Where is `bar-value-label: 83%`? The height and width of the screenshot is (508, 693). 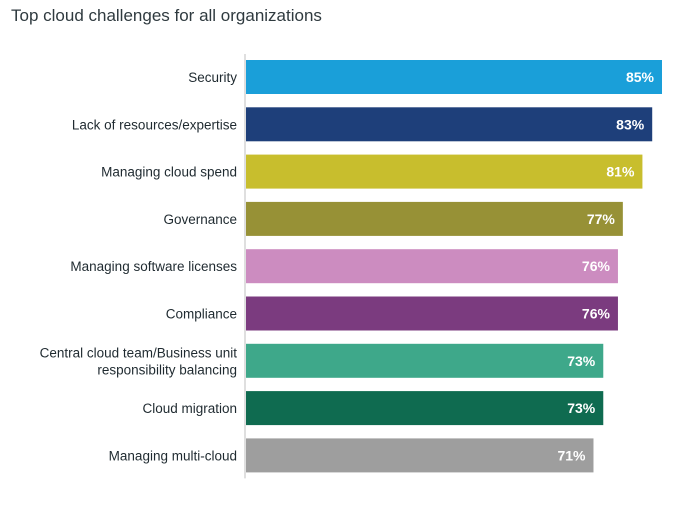
bar-value-label: 83% is located at coordinates (630, 124).